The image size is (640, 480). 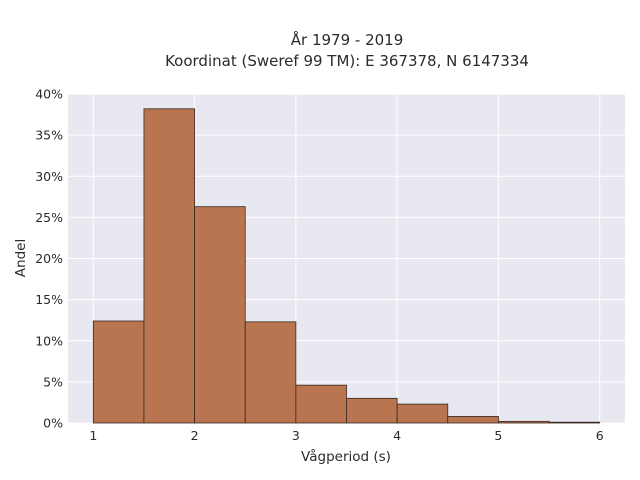 What do you see at coordinates (53, 423) in the screenshot?
I see `y-tick-label: 0%` at bounding box center [53, 423].